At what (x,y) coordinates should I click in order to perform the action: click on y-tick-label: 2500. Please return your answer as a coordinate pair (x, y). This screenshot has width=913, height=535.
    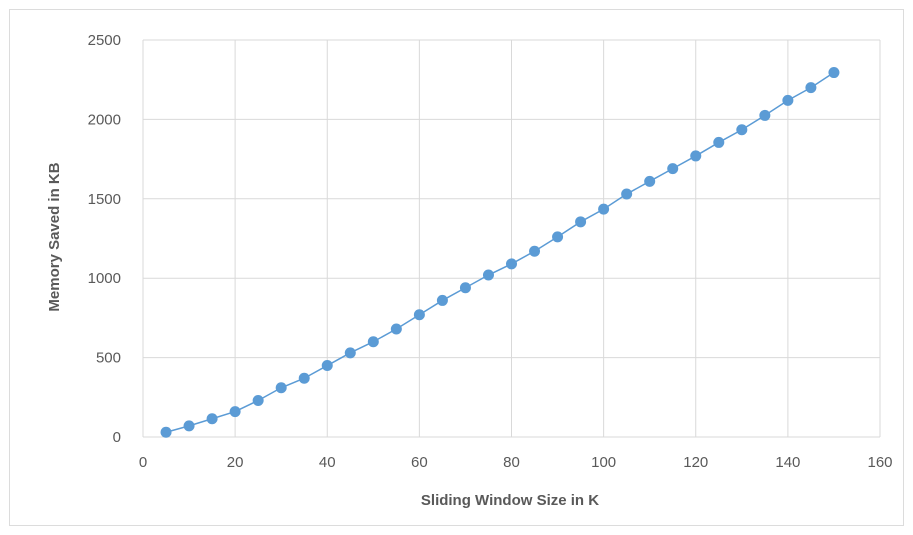
    Looking at the image, I should click on (104, 40).